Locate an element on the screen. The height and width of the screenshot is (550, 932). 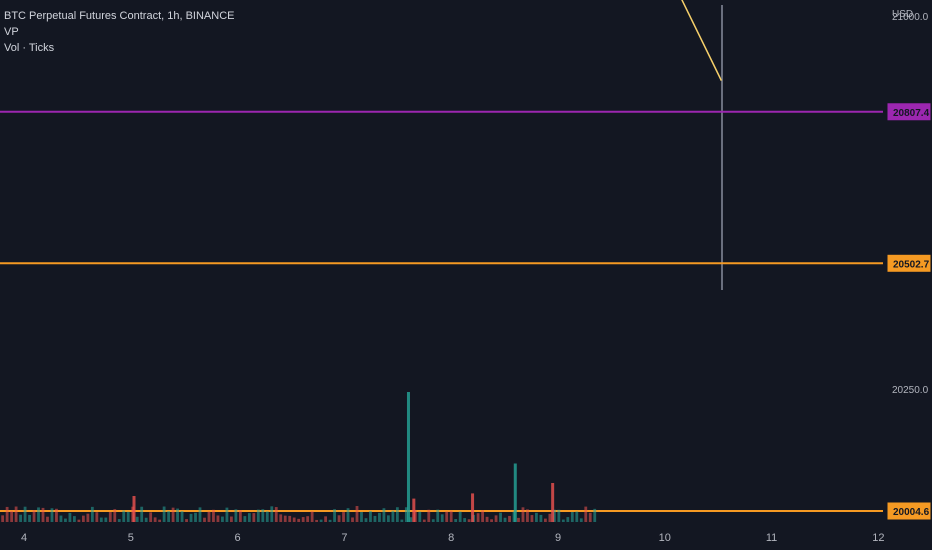
level-label-20807.4: 20807.4 is located at coordinates (911, 113).